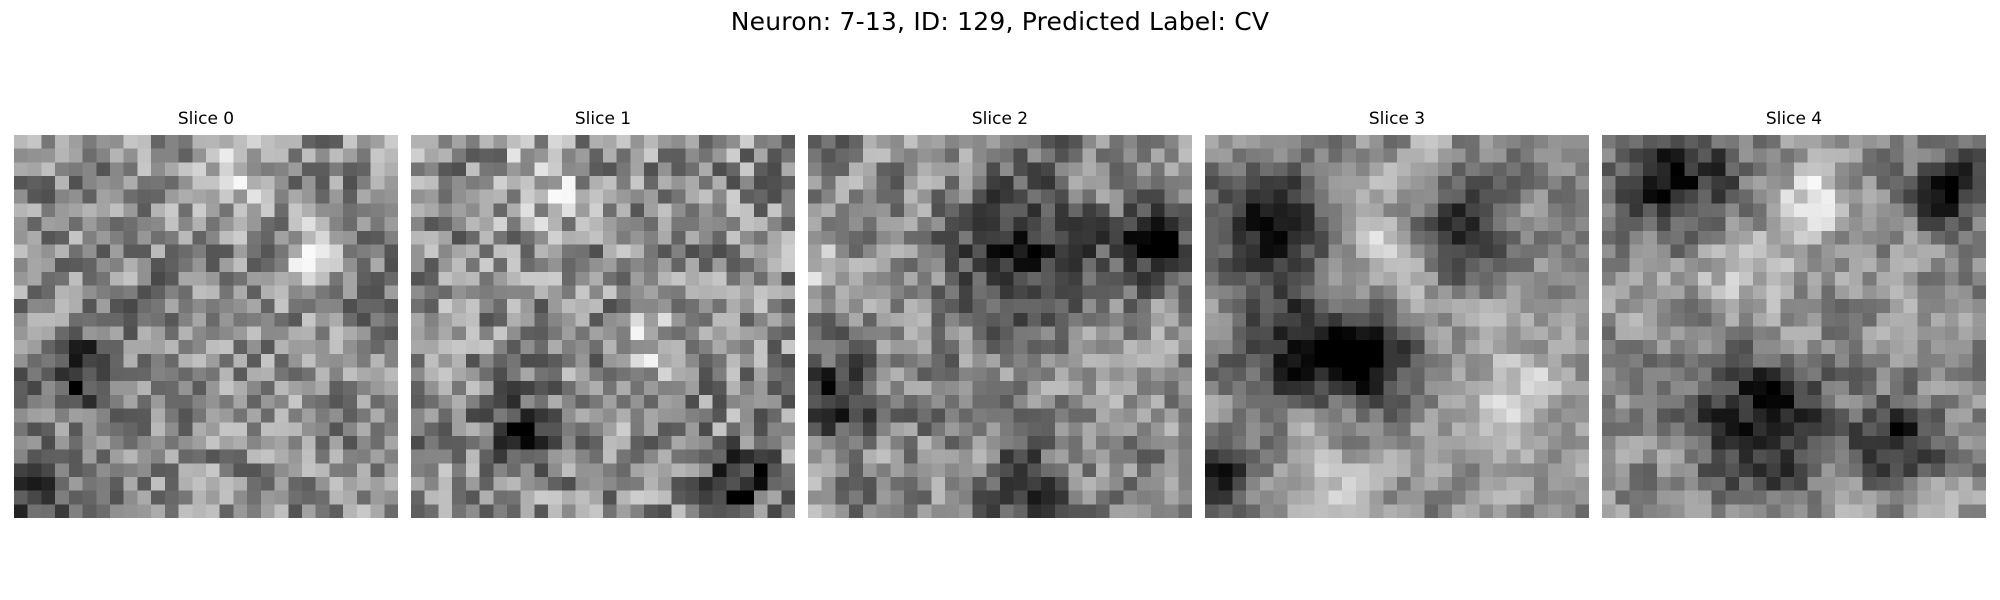  I want to click on slice-panel-0: Slice 0, so click(206, 313).